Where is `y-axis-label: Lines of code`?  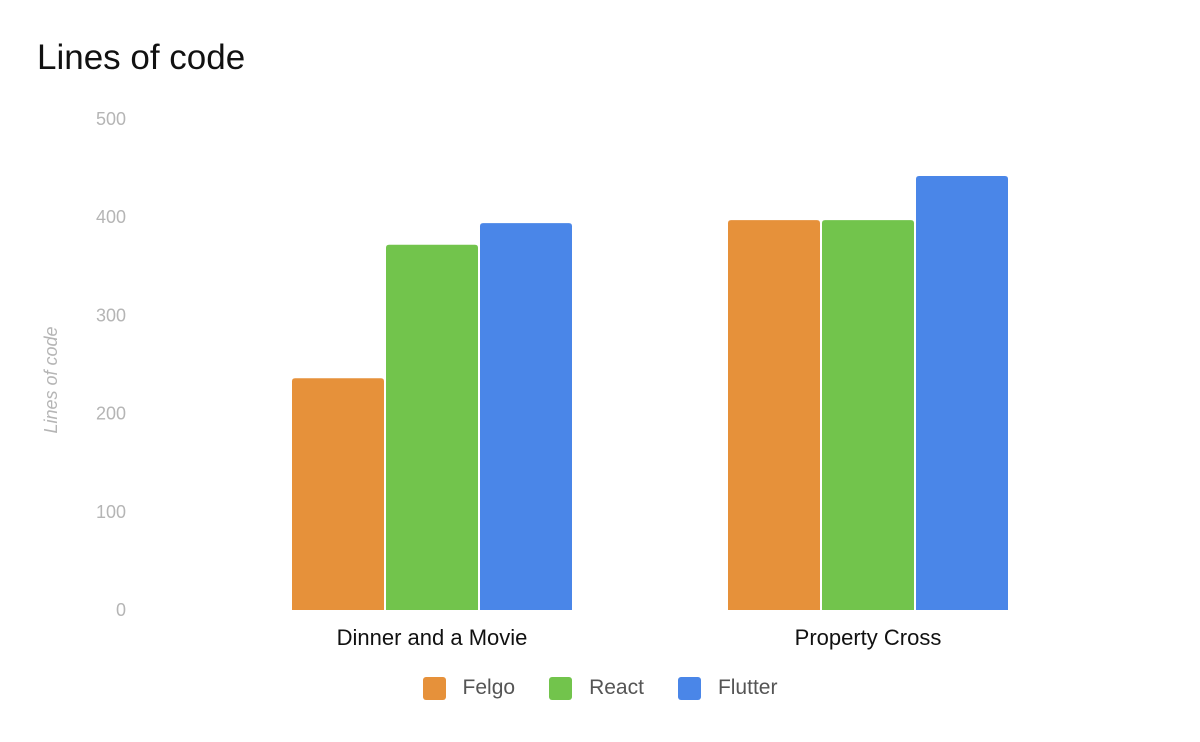
y-axis-label: Lines of code is located at coordinates (51, 379).